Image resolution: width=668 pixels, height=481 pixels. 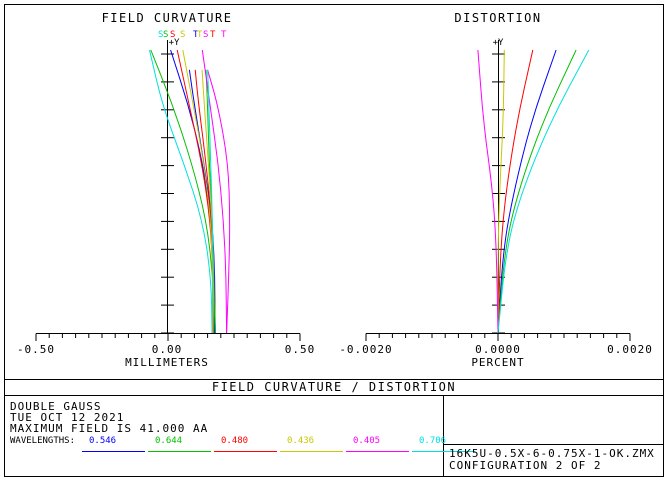 What do you see at coordinates (67, 417) in the screenshot?
I see `report-date: TUE OCT 12 2021` at bounding box center [67, 417].